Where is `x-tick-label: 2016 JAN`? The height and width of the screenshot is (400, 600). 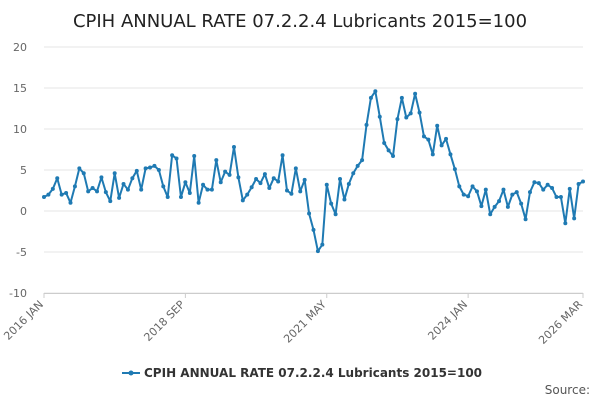 x-tick-label: 2016 JAN is located at coordinates (23, 320).